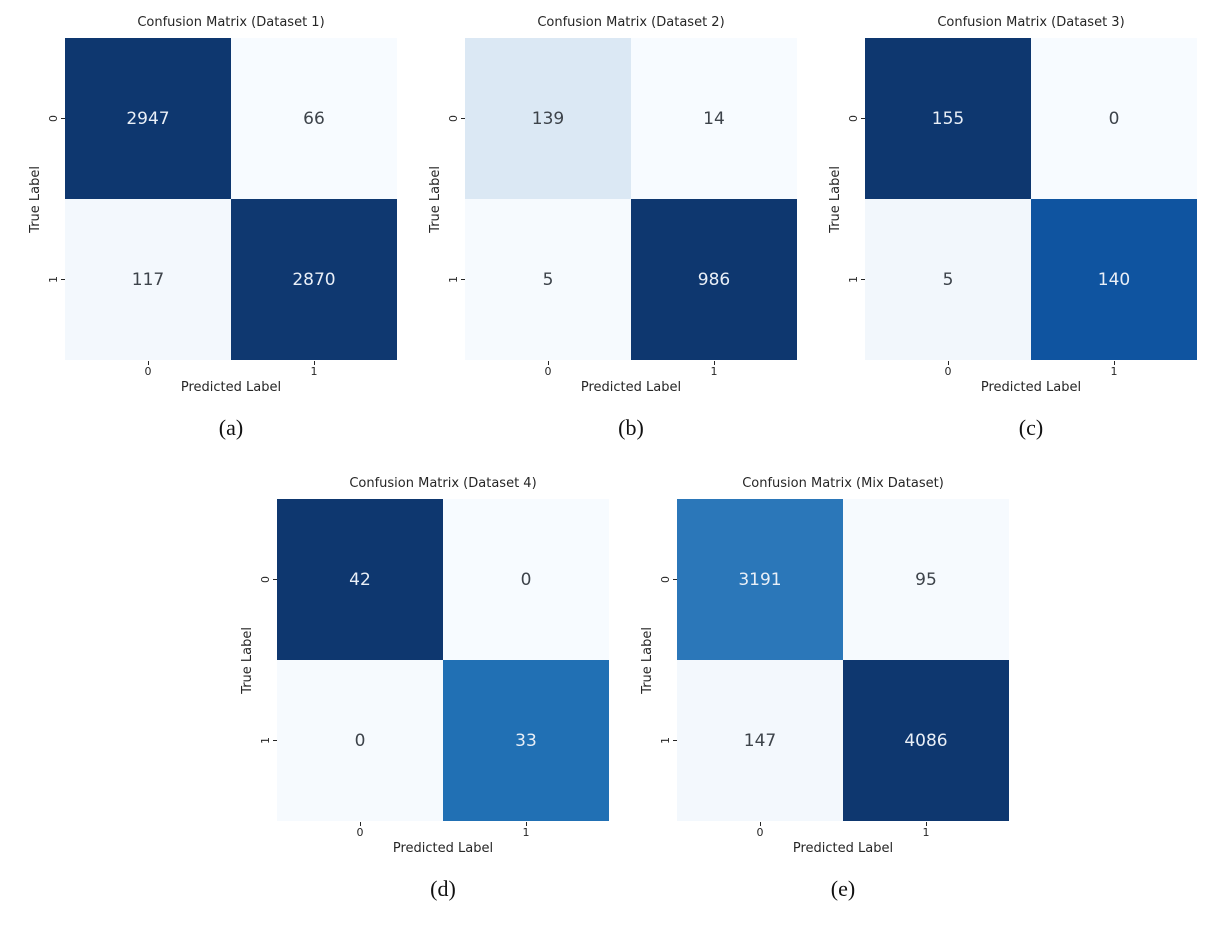 Image resolution: width=1224 pixels, height=933 pixels. I want to click on plot-title: Confusion Matrix (Dataset 2), so click(631, 22).